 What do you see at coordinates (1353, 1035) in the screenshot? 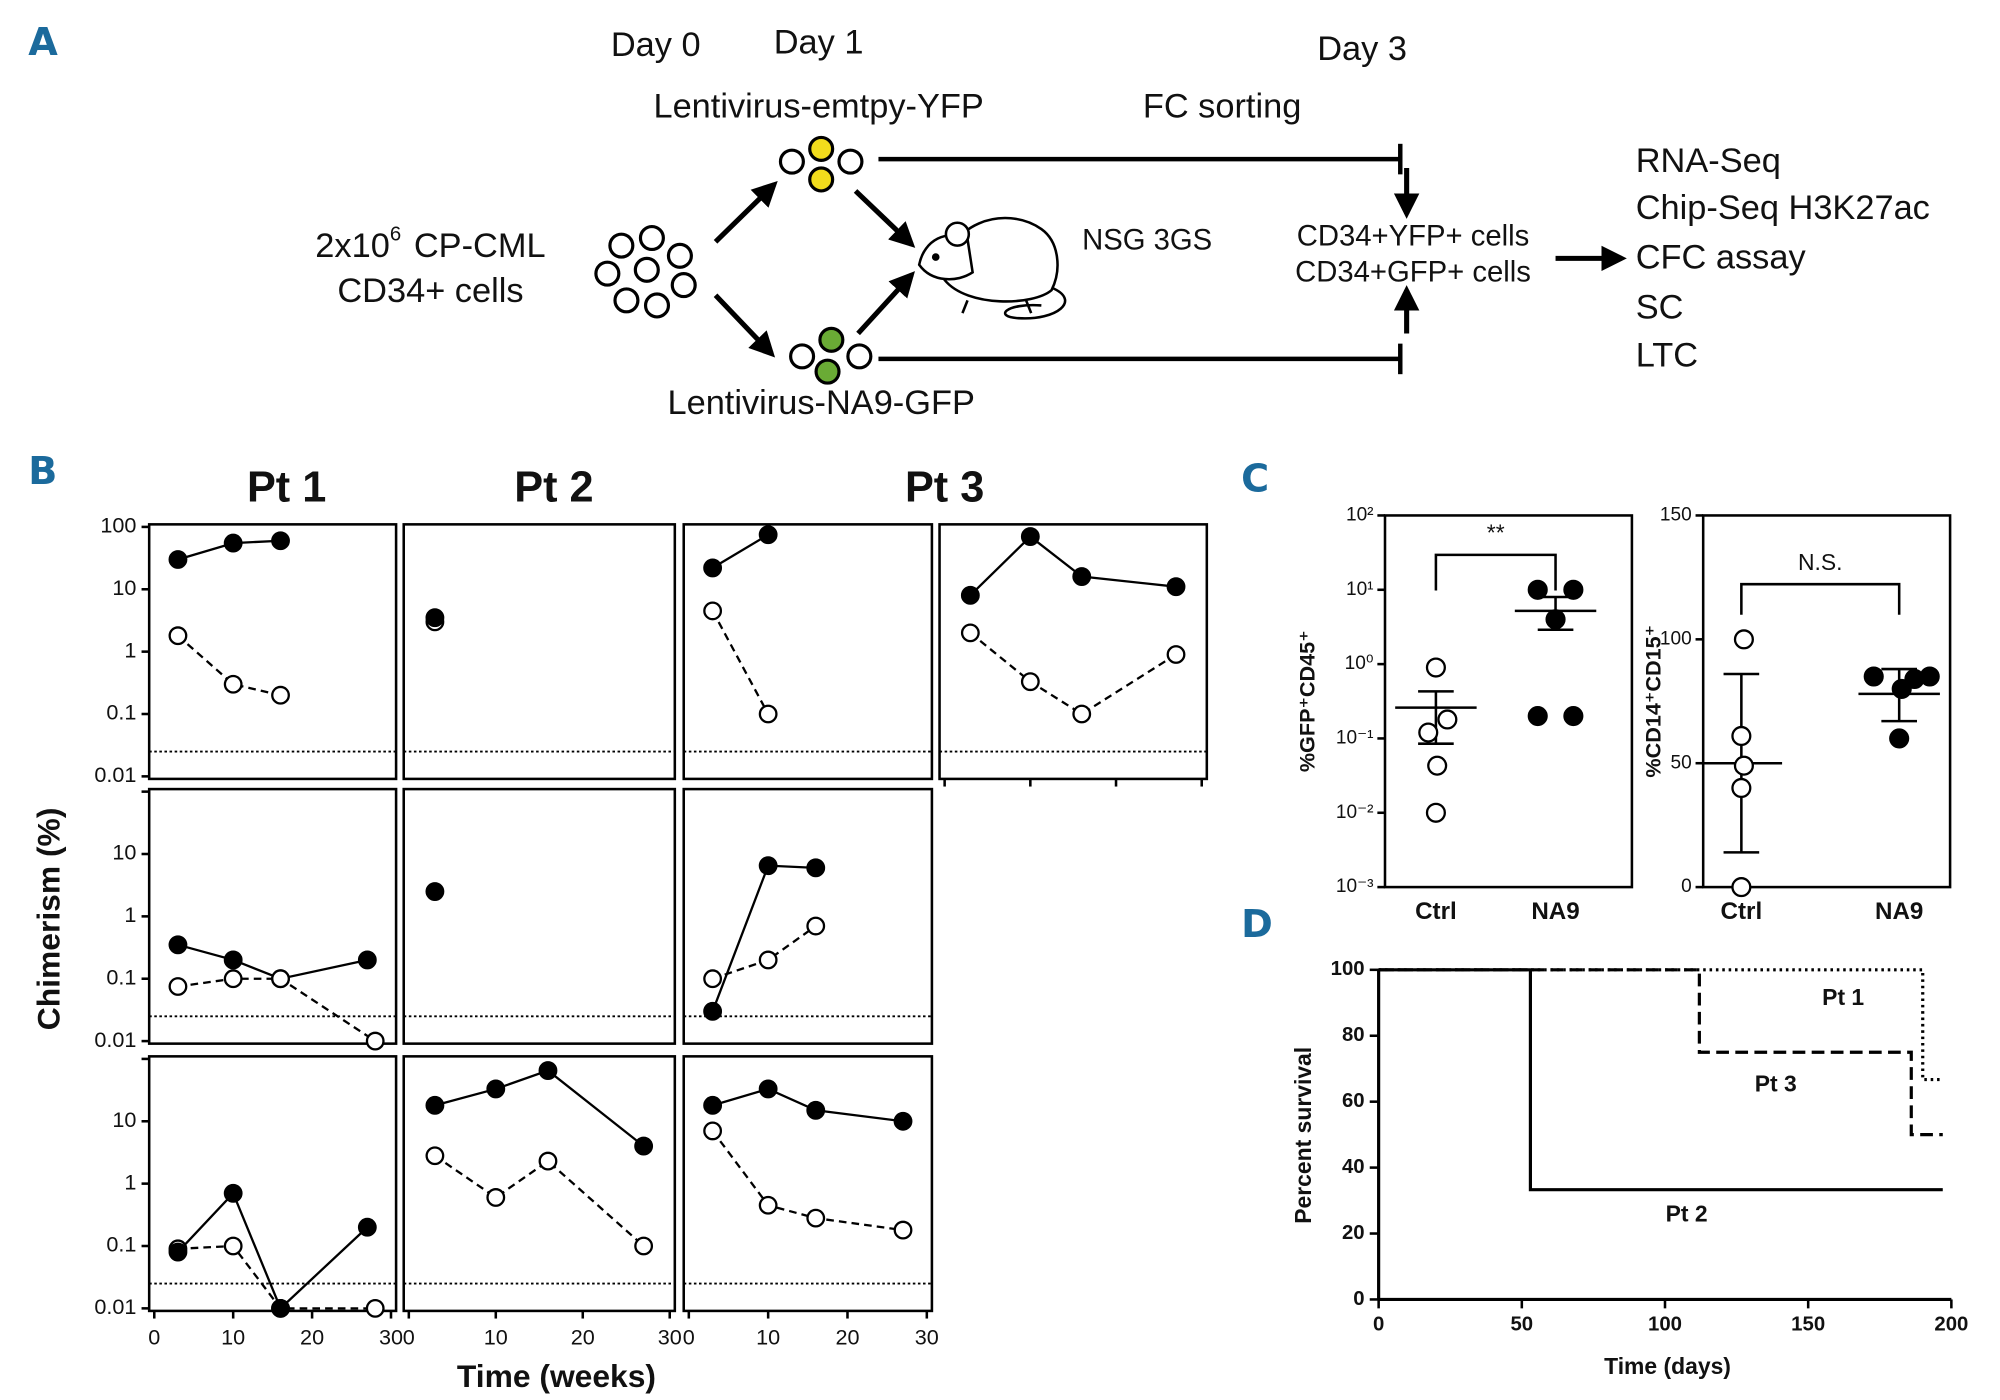
I see `y-tick-label: 80` at bounding box center [1353, 1035].